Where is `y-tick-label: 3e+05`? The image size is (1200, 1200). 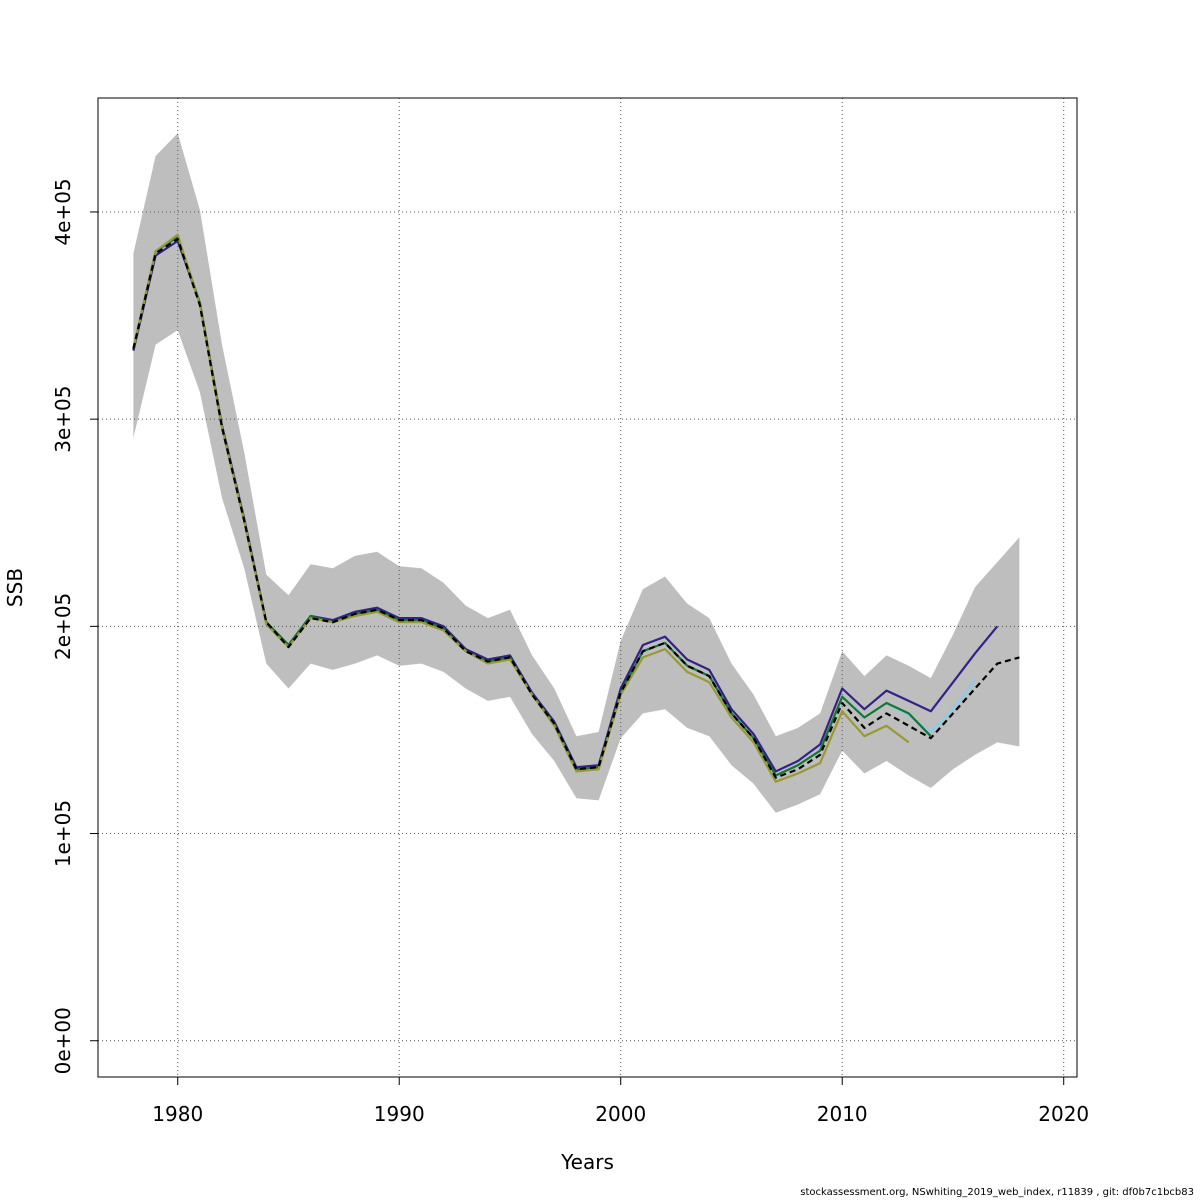
y-tick-label: 3e+05 is located at coordinates (63, 419).